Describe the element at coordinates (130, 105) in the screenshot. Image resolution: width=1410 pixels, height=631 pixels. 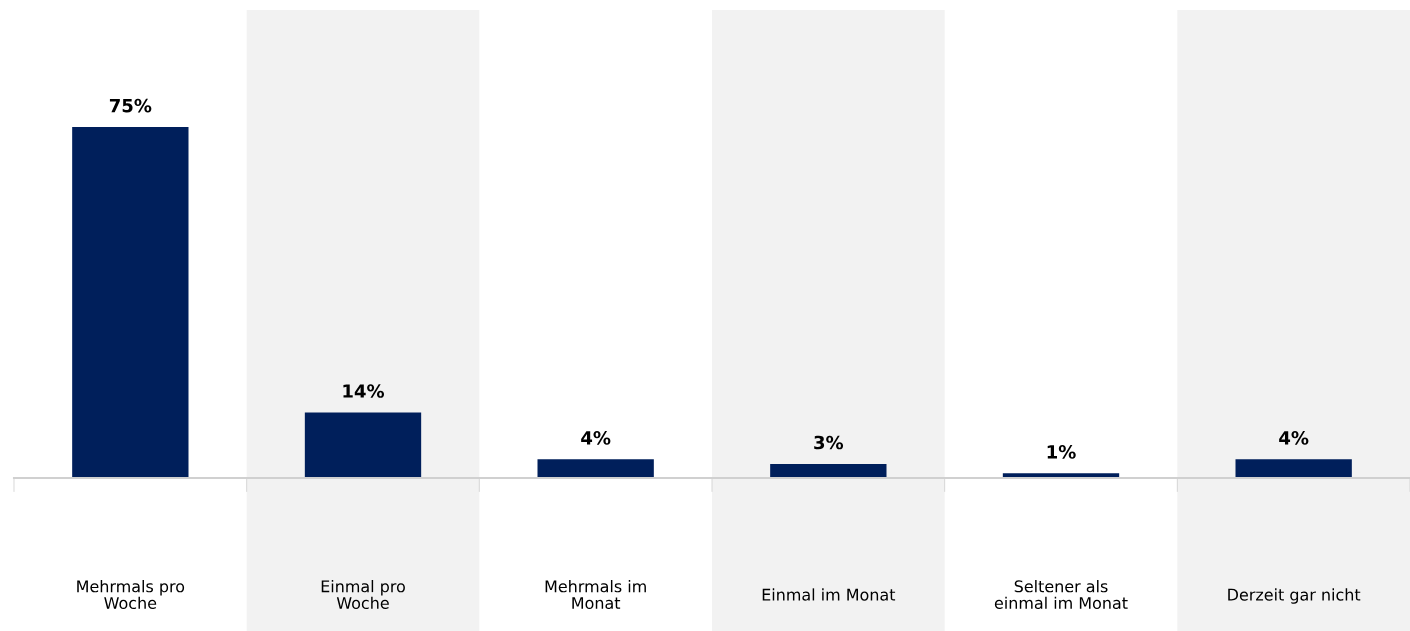
I see `data-label: 75%` at that location.